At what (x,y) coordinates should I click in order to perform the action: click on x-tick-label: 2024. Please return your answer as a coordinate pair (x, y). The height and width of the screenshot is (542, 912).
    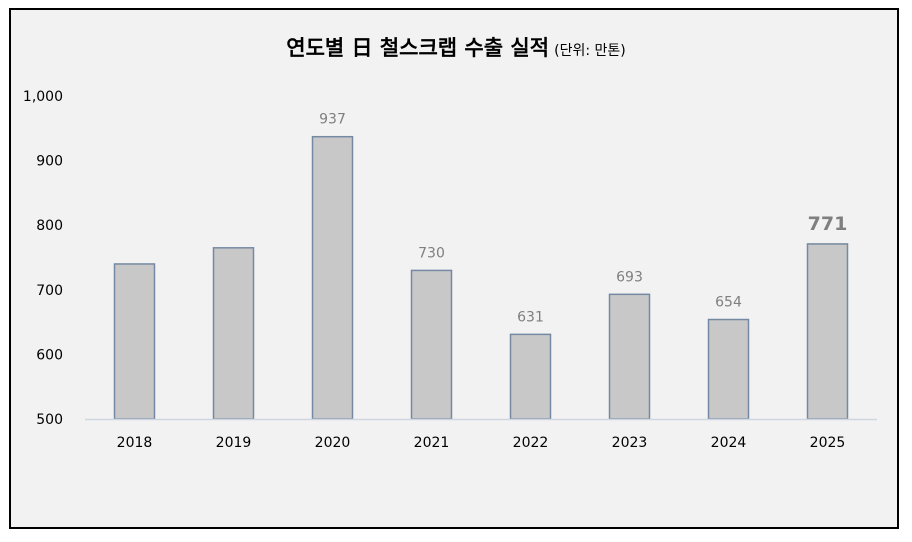
    Looking at the image, I should click on (729, 443).